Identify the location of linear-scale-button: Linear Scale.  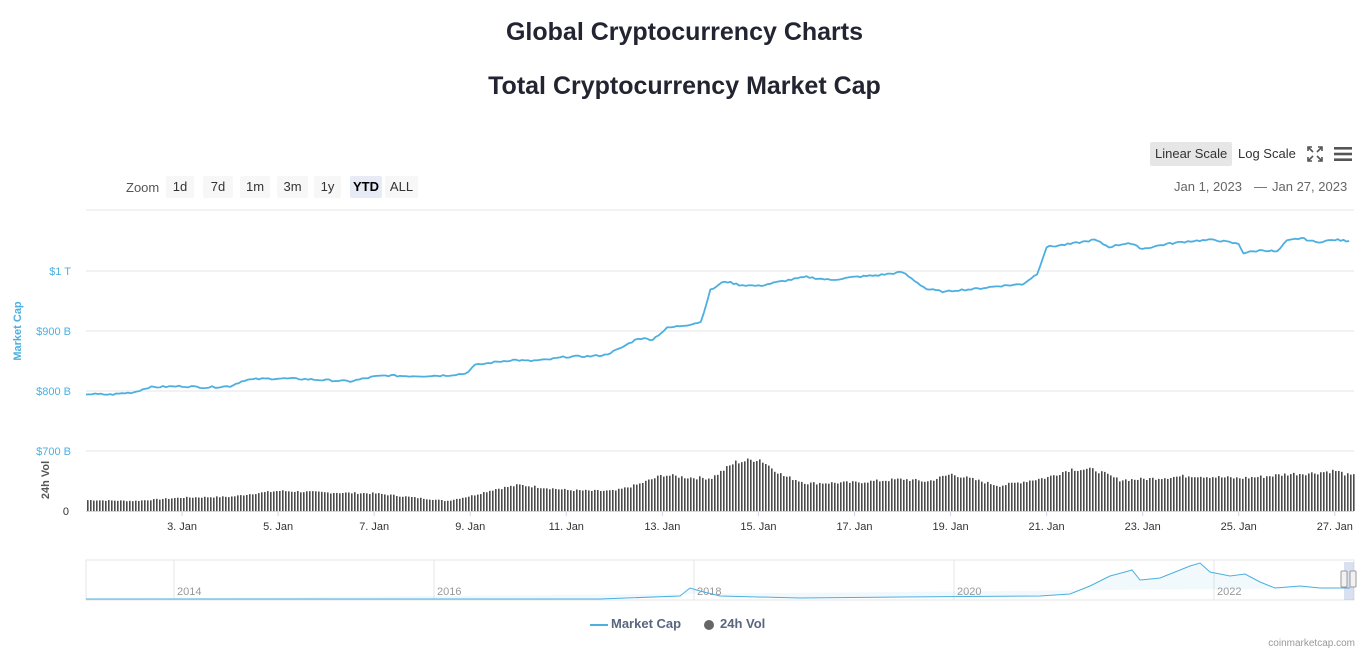
(1191, 154).